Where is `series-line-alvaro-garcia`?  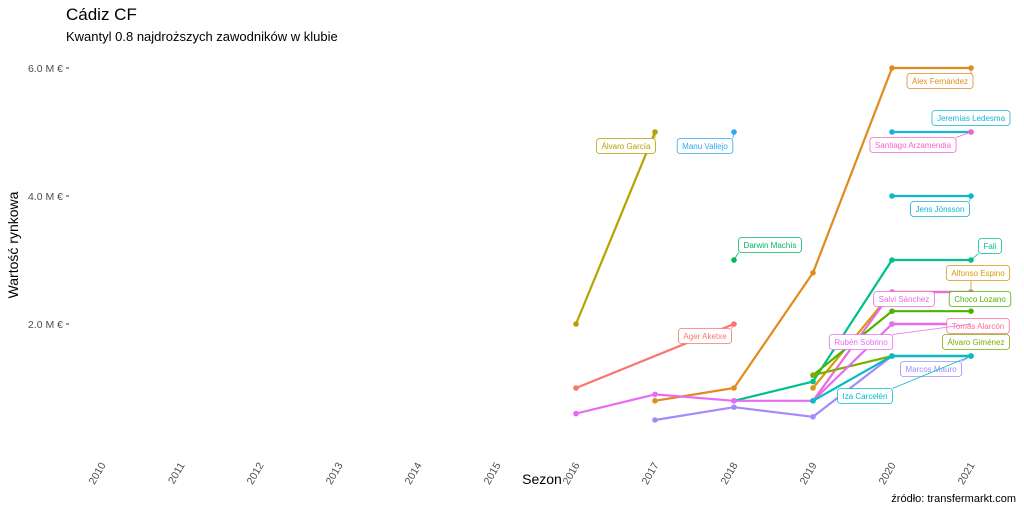
series-line-alvaro-garcia is located at coordinates (615, 228).